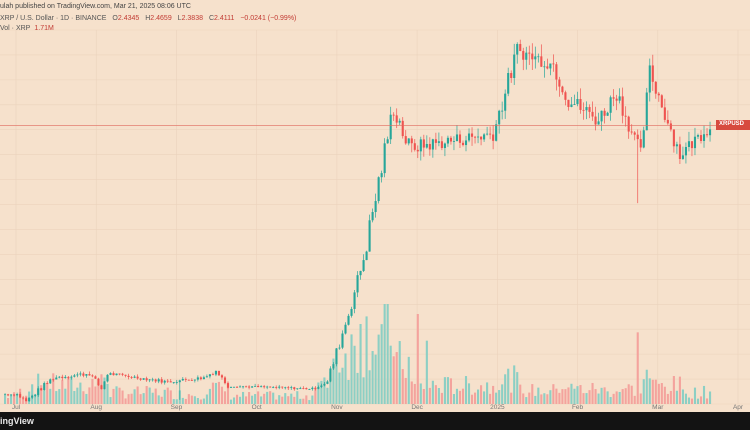  What do you see at coordinates (732, 124) in the screenshot?
I see `price-tag-label: XRPUSD` at bounding box center [732, 124].